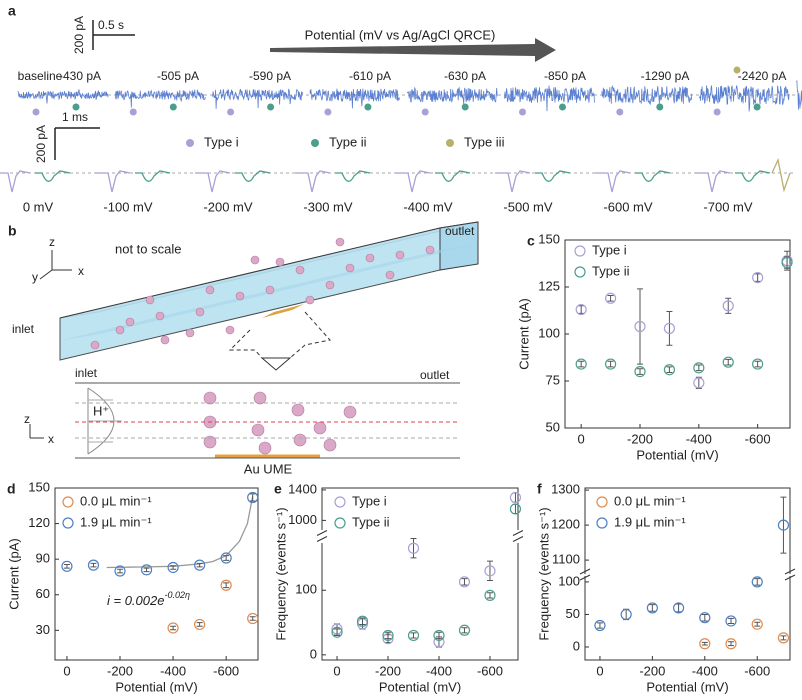  What do you see at coordinates (35, 277) in the screenshot?
I see `axis-letter: y` at bounding box center [35, 277].